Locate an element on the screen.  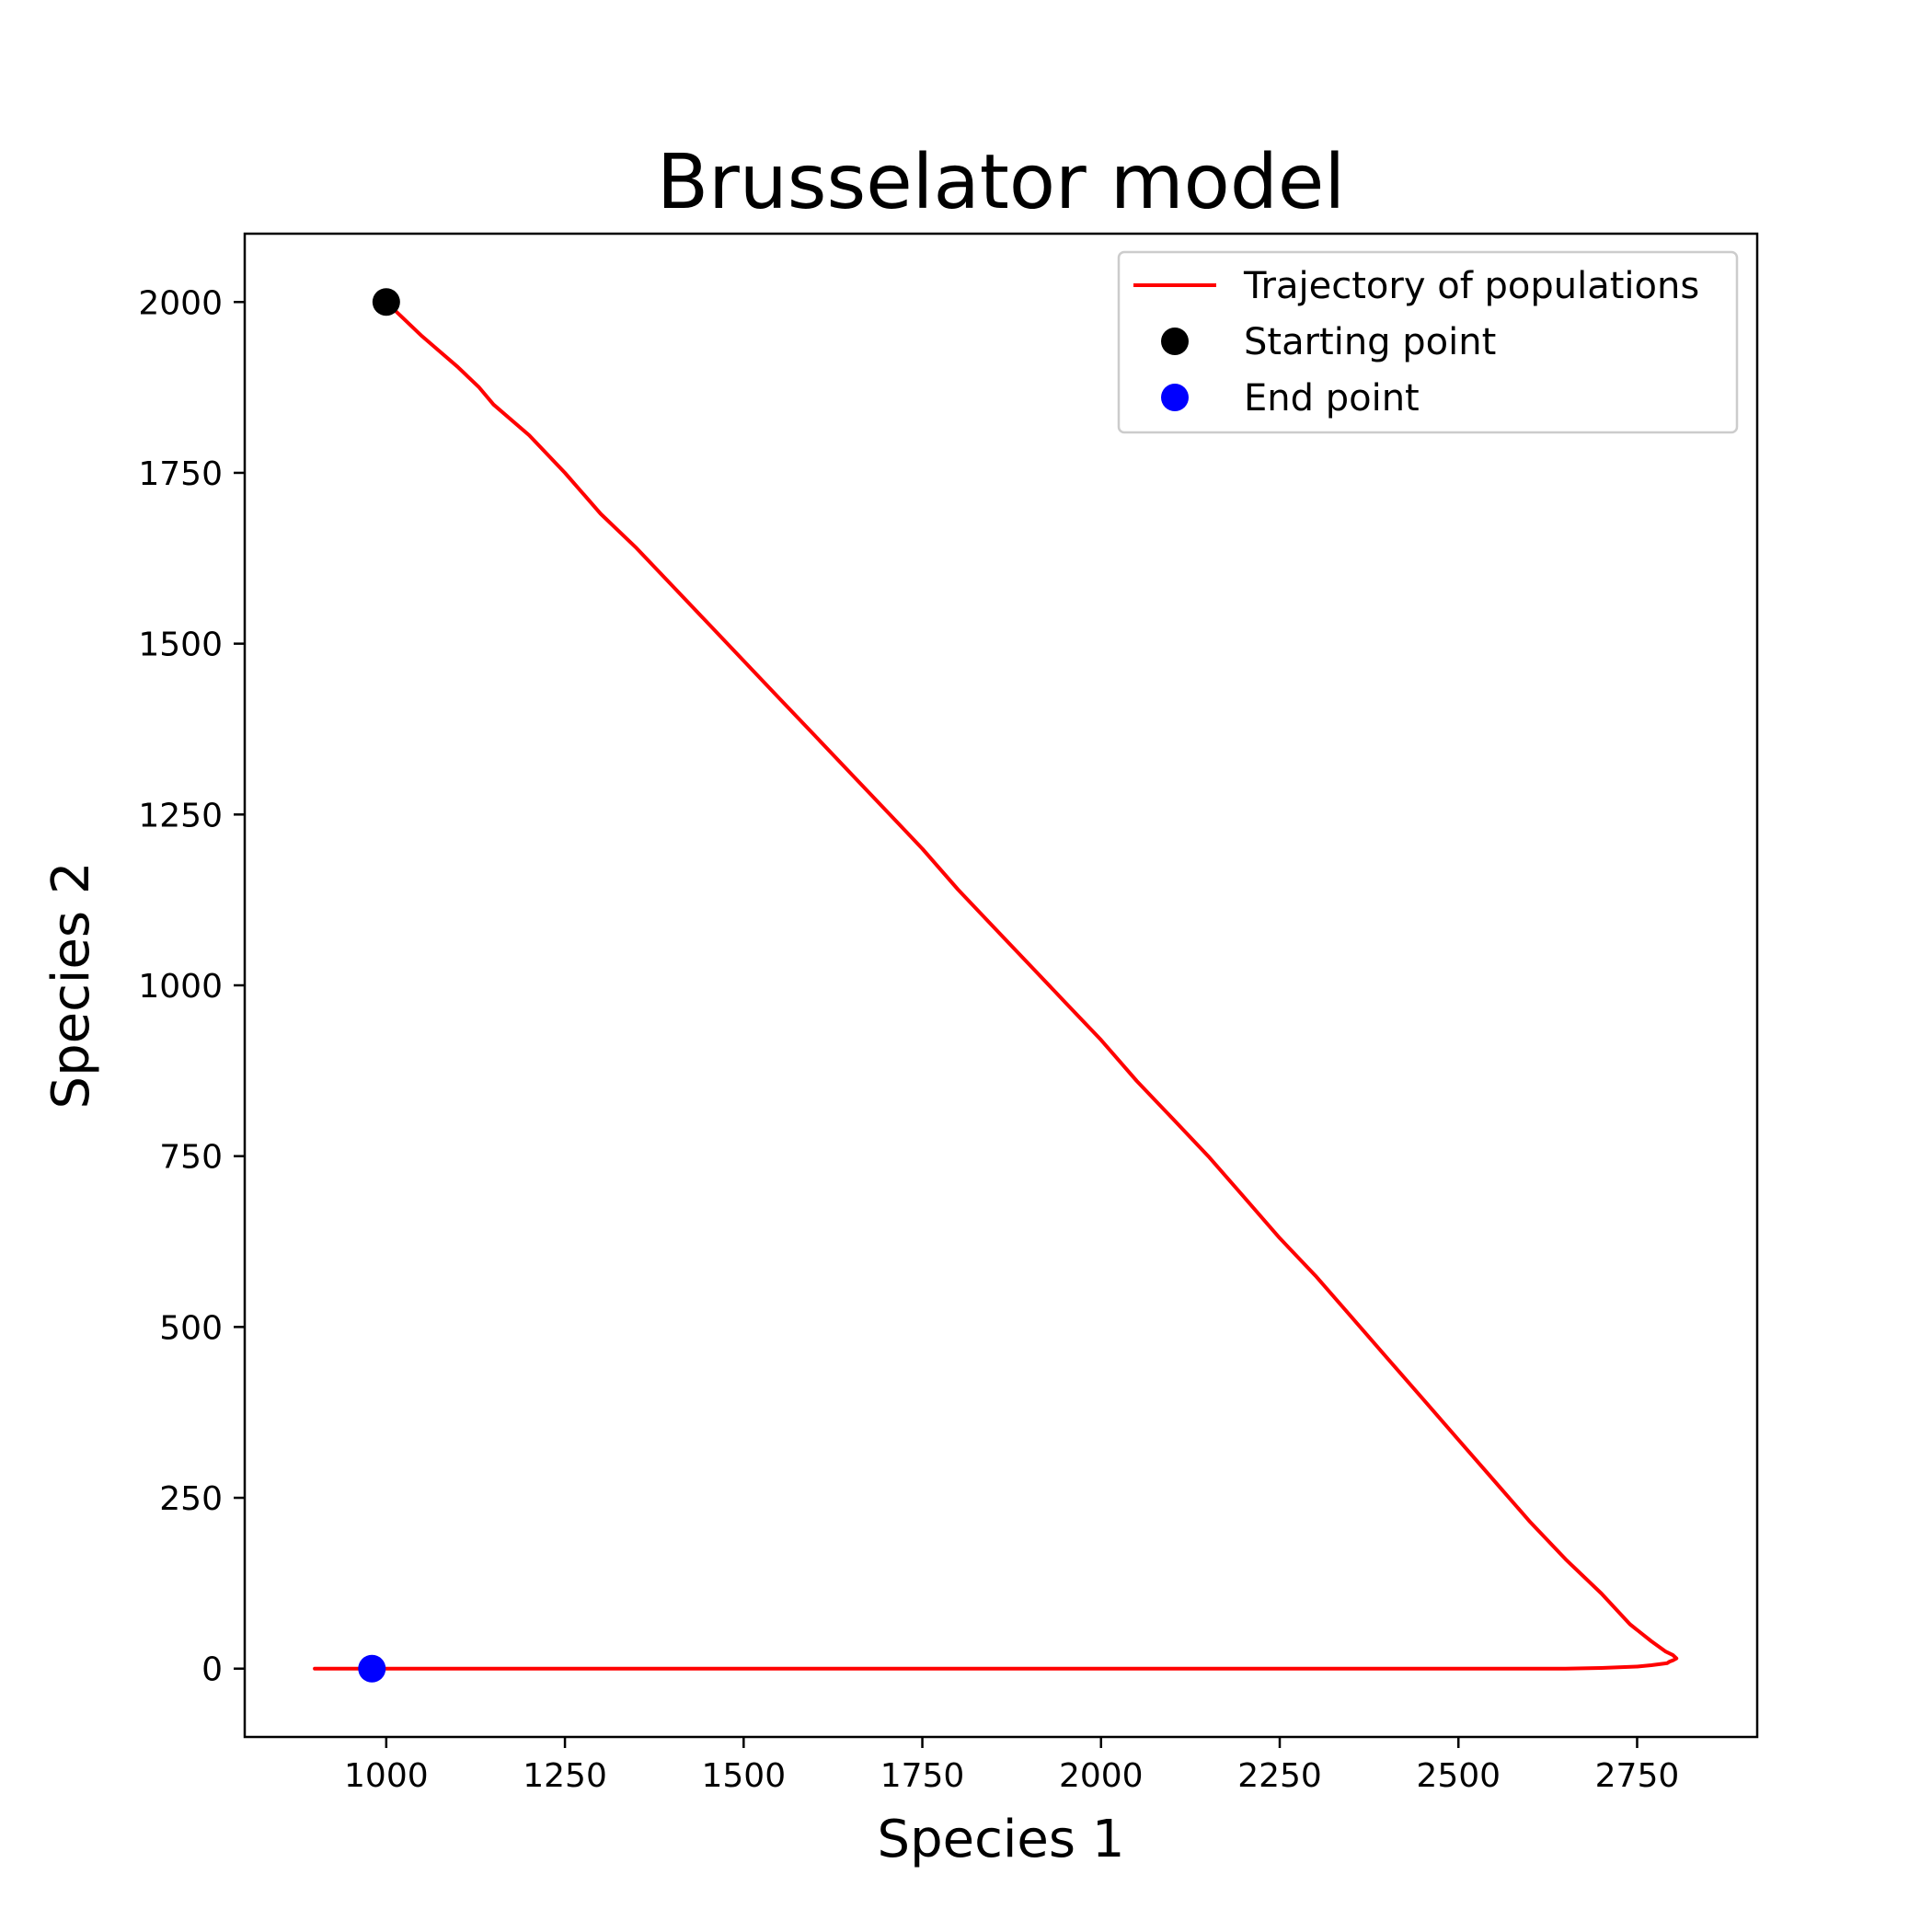
y-tick-label: 750 is located at coordinates (191, 1158).